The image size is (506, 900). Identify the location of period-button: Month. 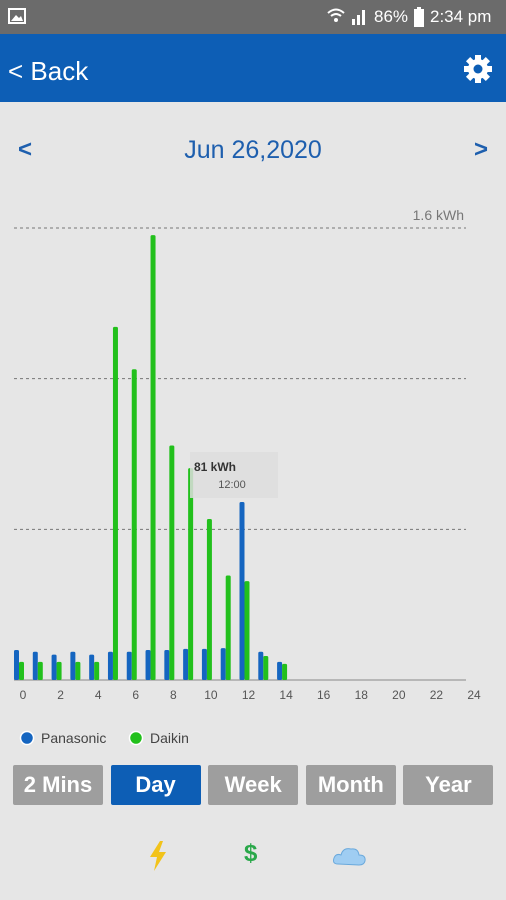
(350, 785).